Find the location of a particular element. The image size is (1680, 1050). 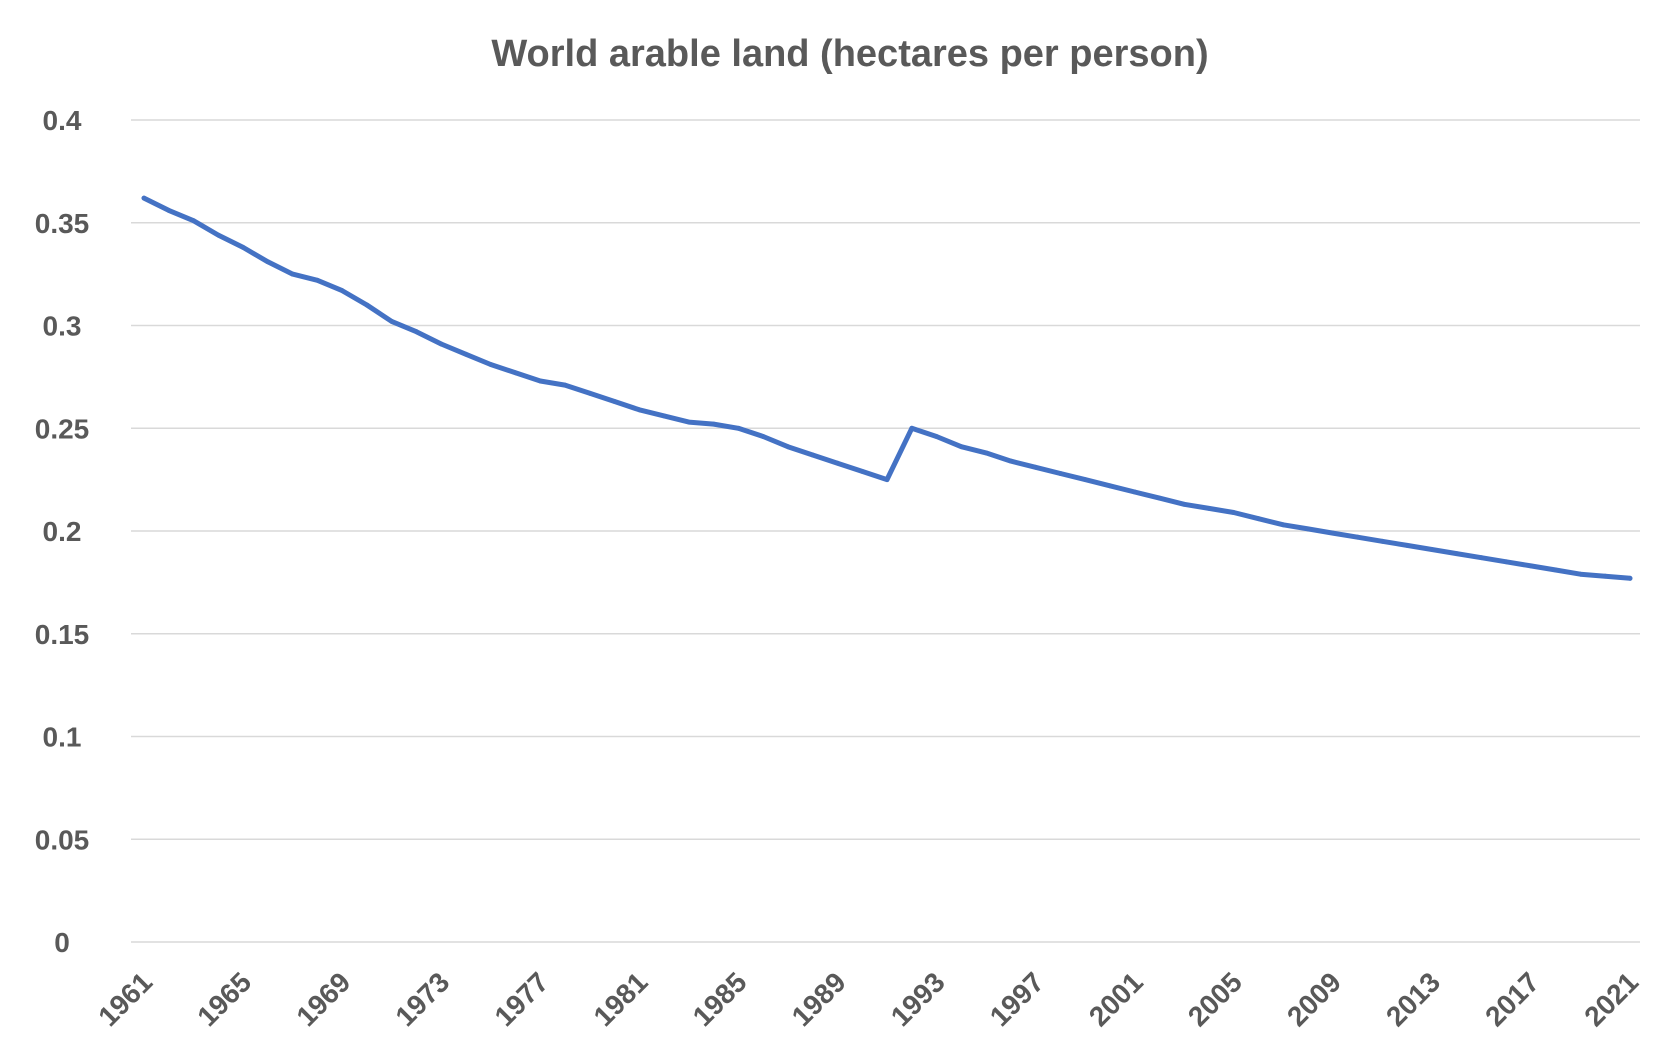

y-tick-label: 0.4 is located at coordinates (62, 120).